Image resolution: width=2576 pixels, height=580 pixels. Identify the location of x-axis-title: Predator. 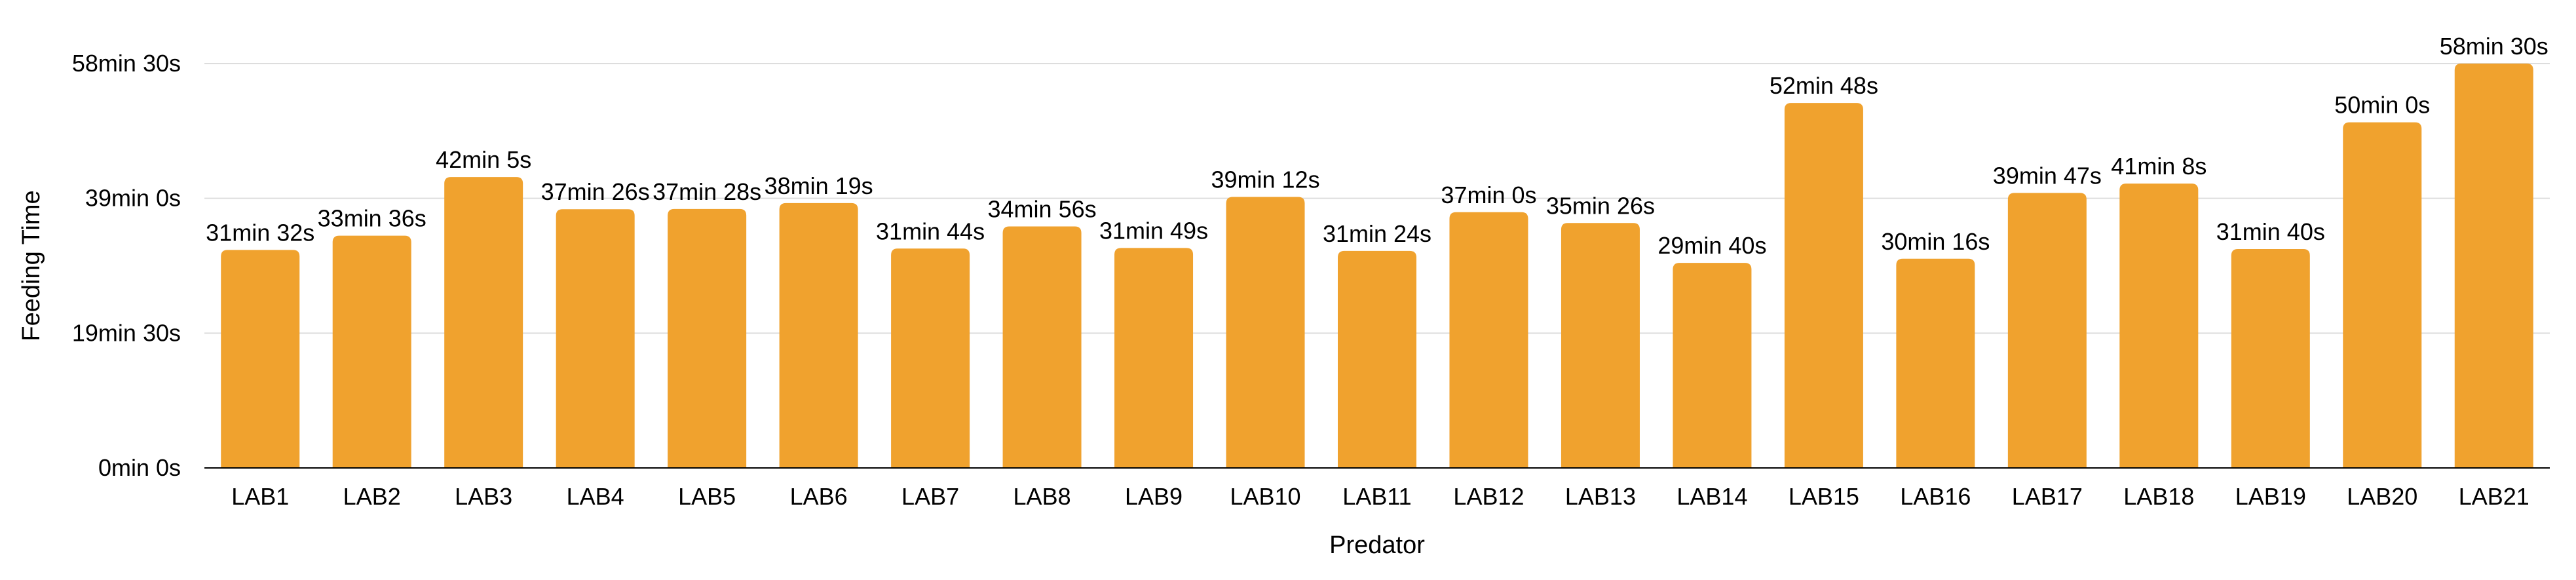
(1377, 545).